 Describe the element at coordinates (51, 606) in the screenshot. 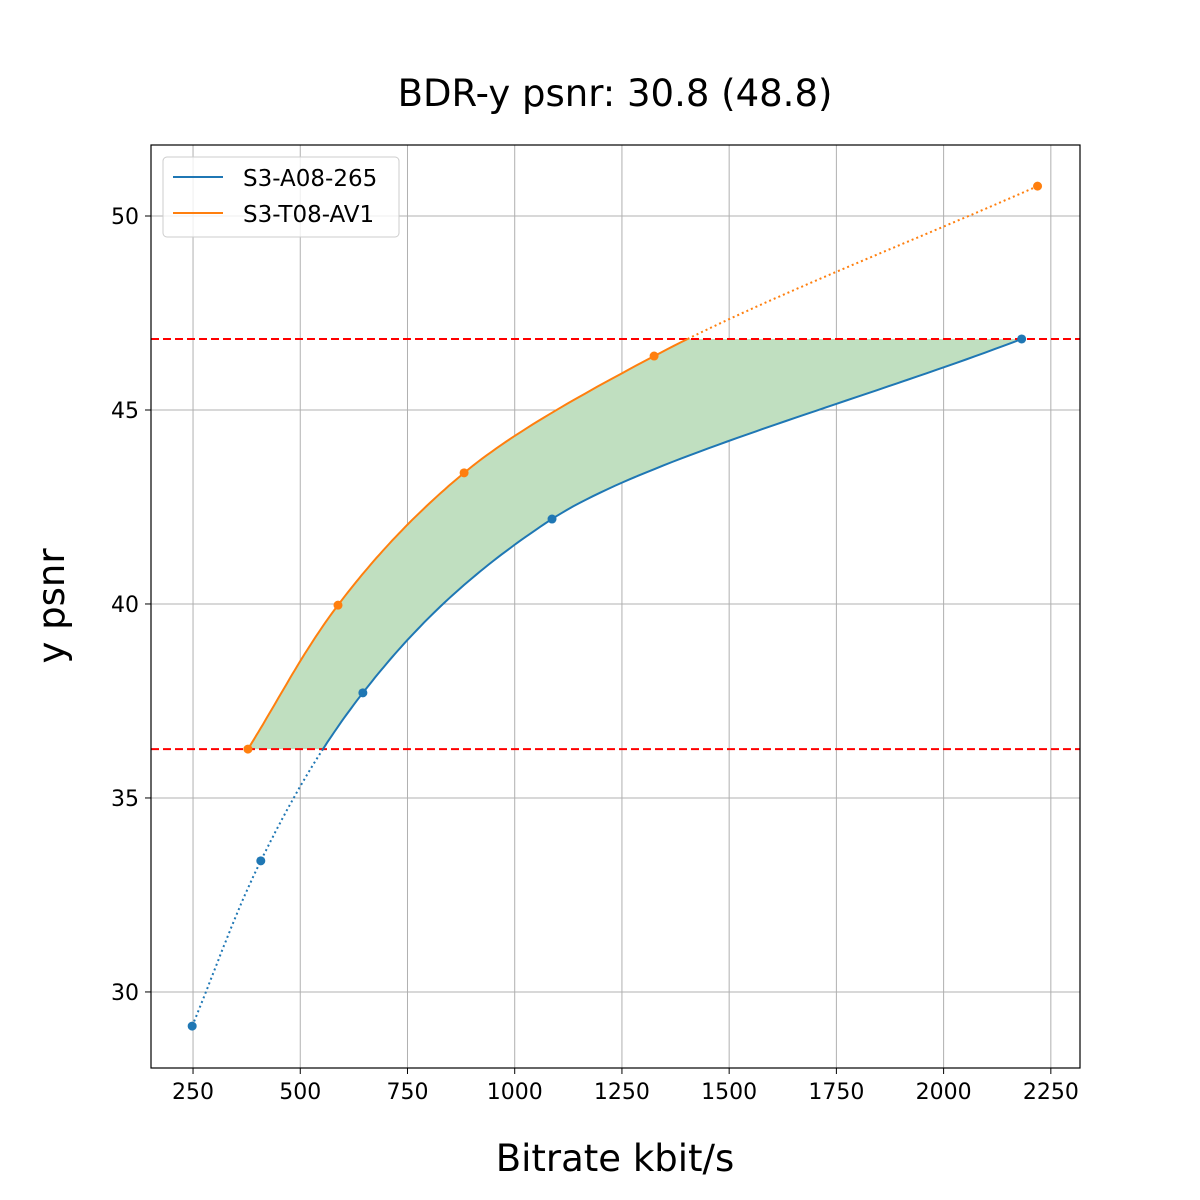

I see `y-axis-label: y psnr` at that location.